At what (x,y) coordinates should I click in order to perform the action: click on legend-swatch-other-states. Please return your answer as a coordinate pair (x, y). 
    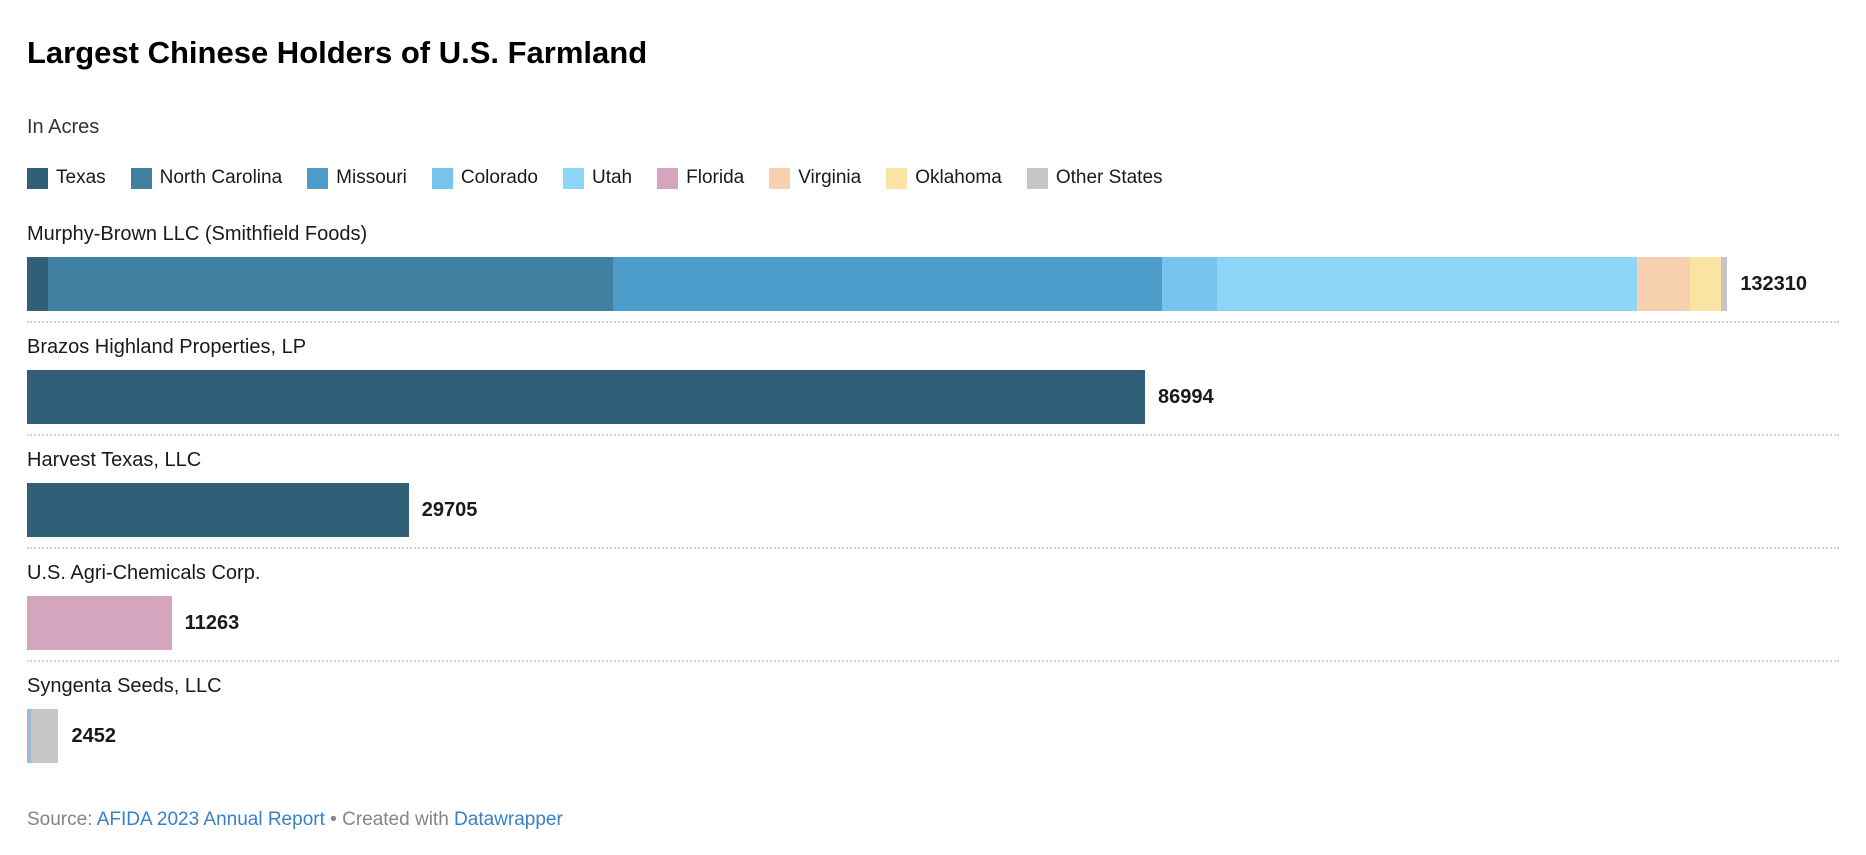
    Looking at the image, I should click on (1037, 178).